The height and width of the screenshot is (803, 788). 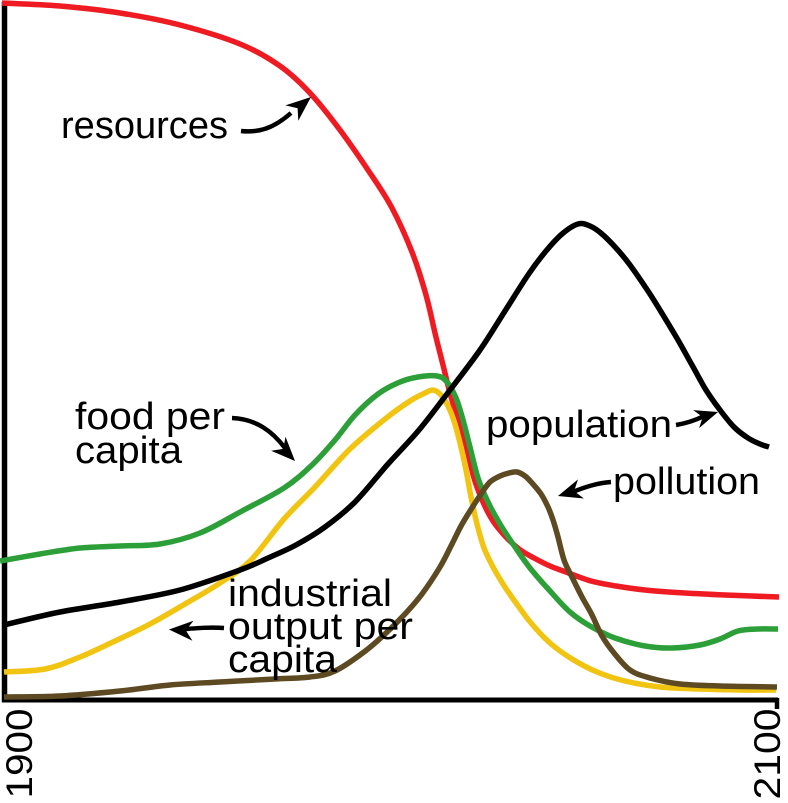 I want to click on svg-text: population, so click(x=579, y=425).